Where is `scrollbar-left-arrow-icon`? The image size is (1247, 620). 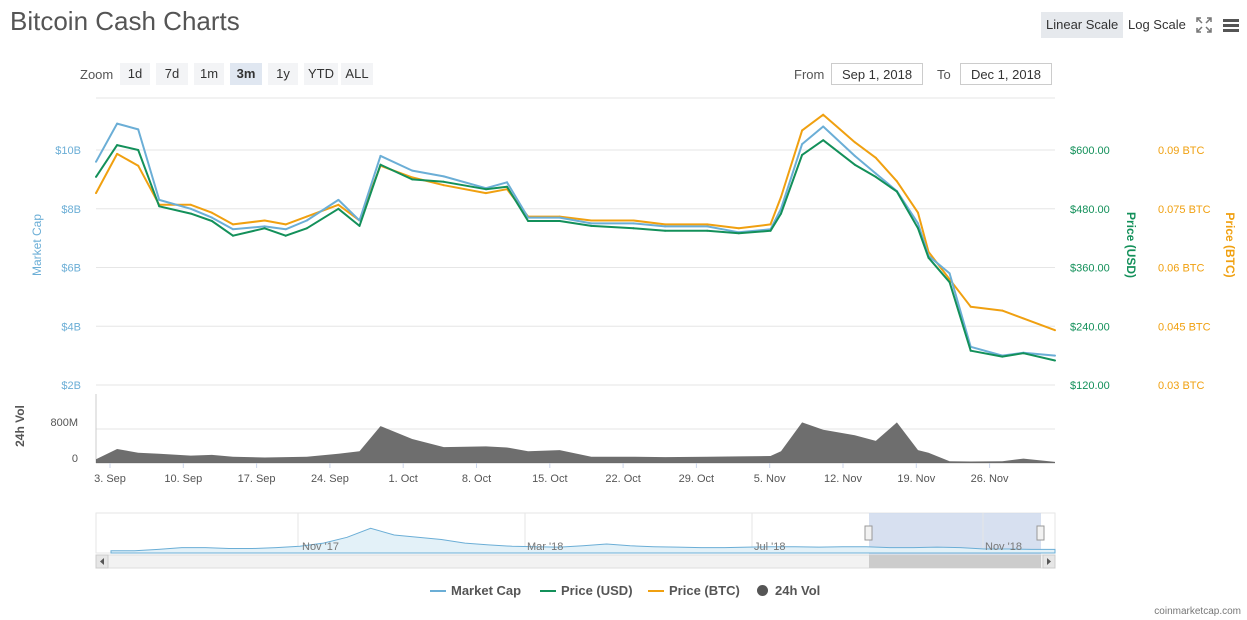 scrollbar-left-arrow-icon is located at coordinates (102, 561).